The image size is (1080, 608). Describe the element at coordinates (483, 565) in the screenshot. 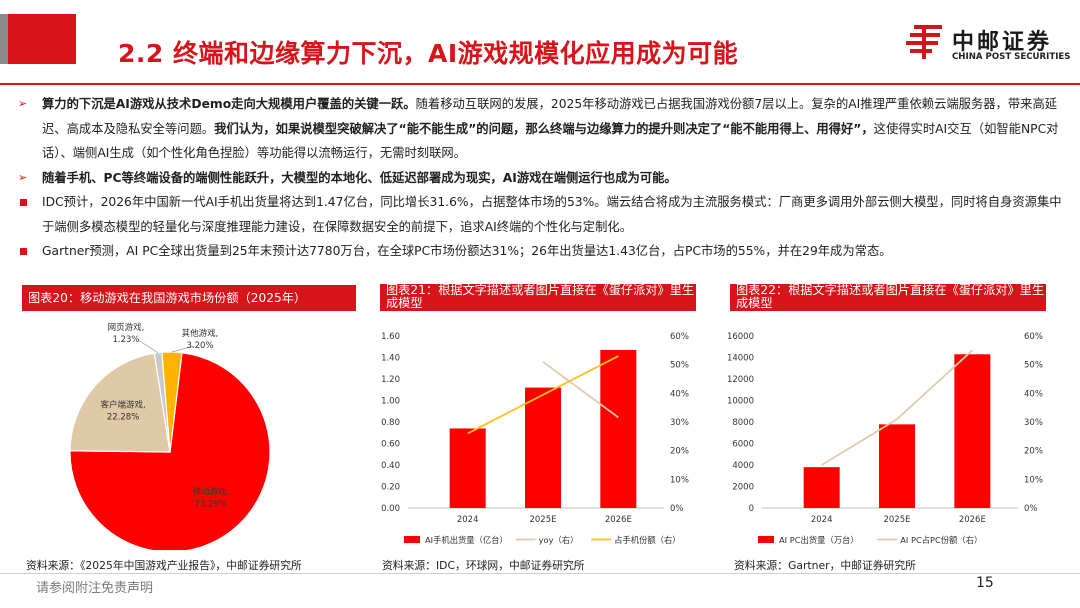

I see `chart21-source: 资料来源：IDC，环球网，中邮证券研究所` at that location.